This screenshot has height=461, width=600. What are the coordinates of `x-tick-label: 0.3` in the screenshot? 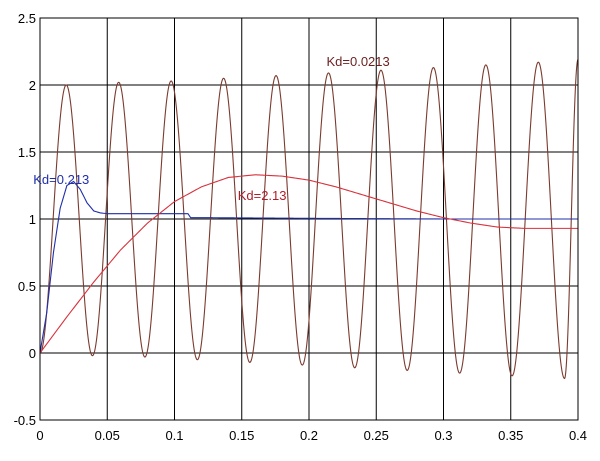 It's located at (443, 435).